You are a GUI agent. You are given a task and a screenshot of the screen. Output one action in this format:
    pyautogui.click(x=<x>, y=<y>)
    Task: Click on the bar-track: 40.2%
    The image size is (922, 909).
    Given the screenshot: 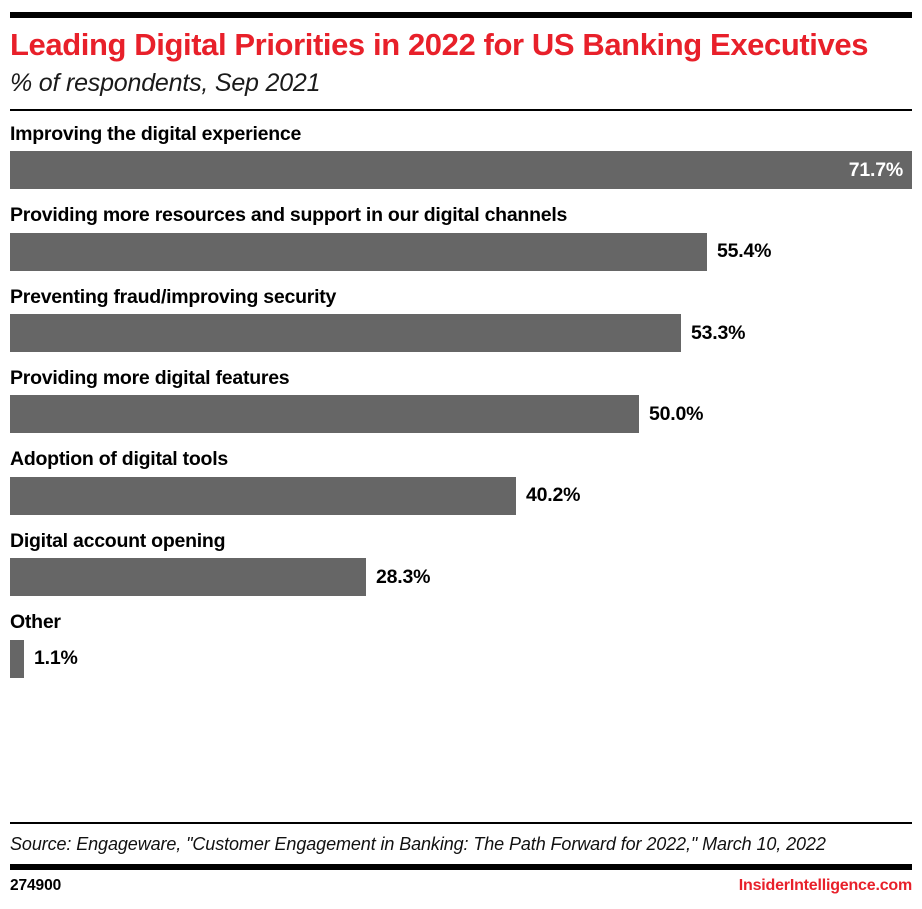 What is the action you would take?
    pyautogui.click(x=461, y=495)
    